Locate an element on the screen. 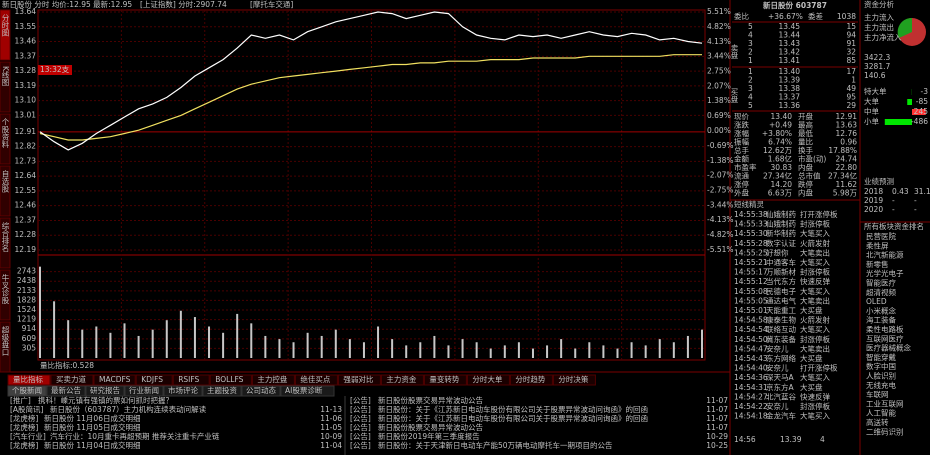 The width and height of the screenshot is (930, 455). indicator-tab-label: 分时趋势 is located at coordinates (530, 379).